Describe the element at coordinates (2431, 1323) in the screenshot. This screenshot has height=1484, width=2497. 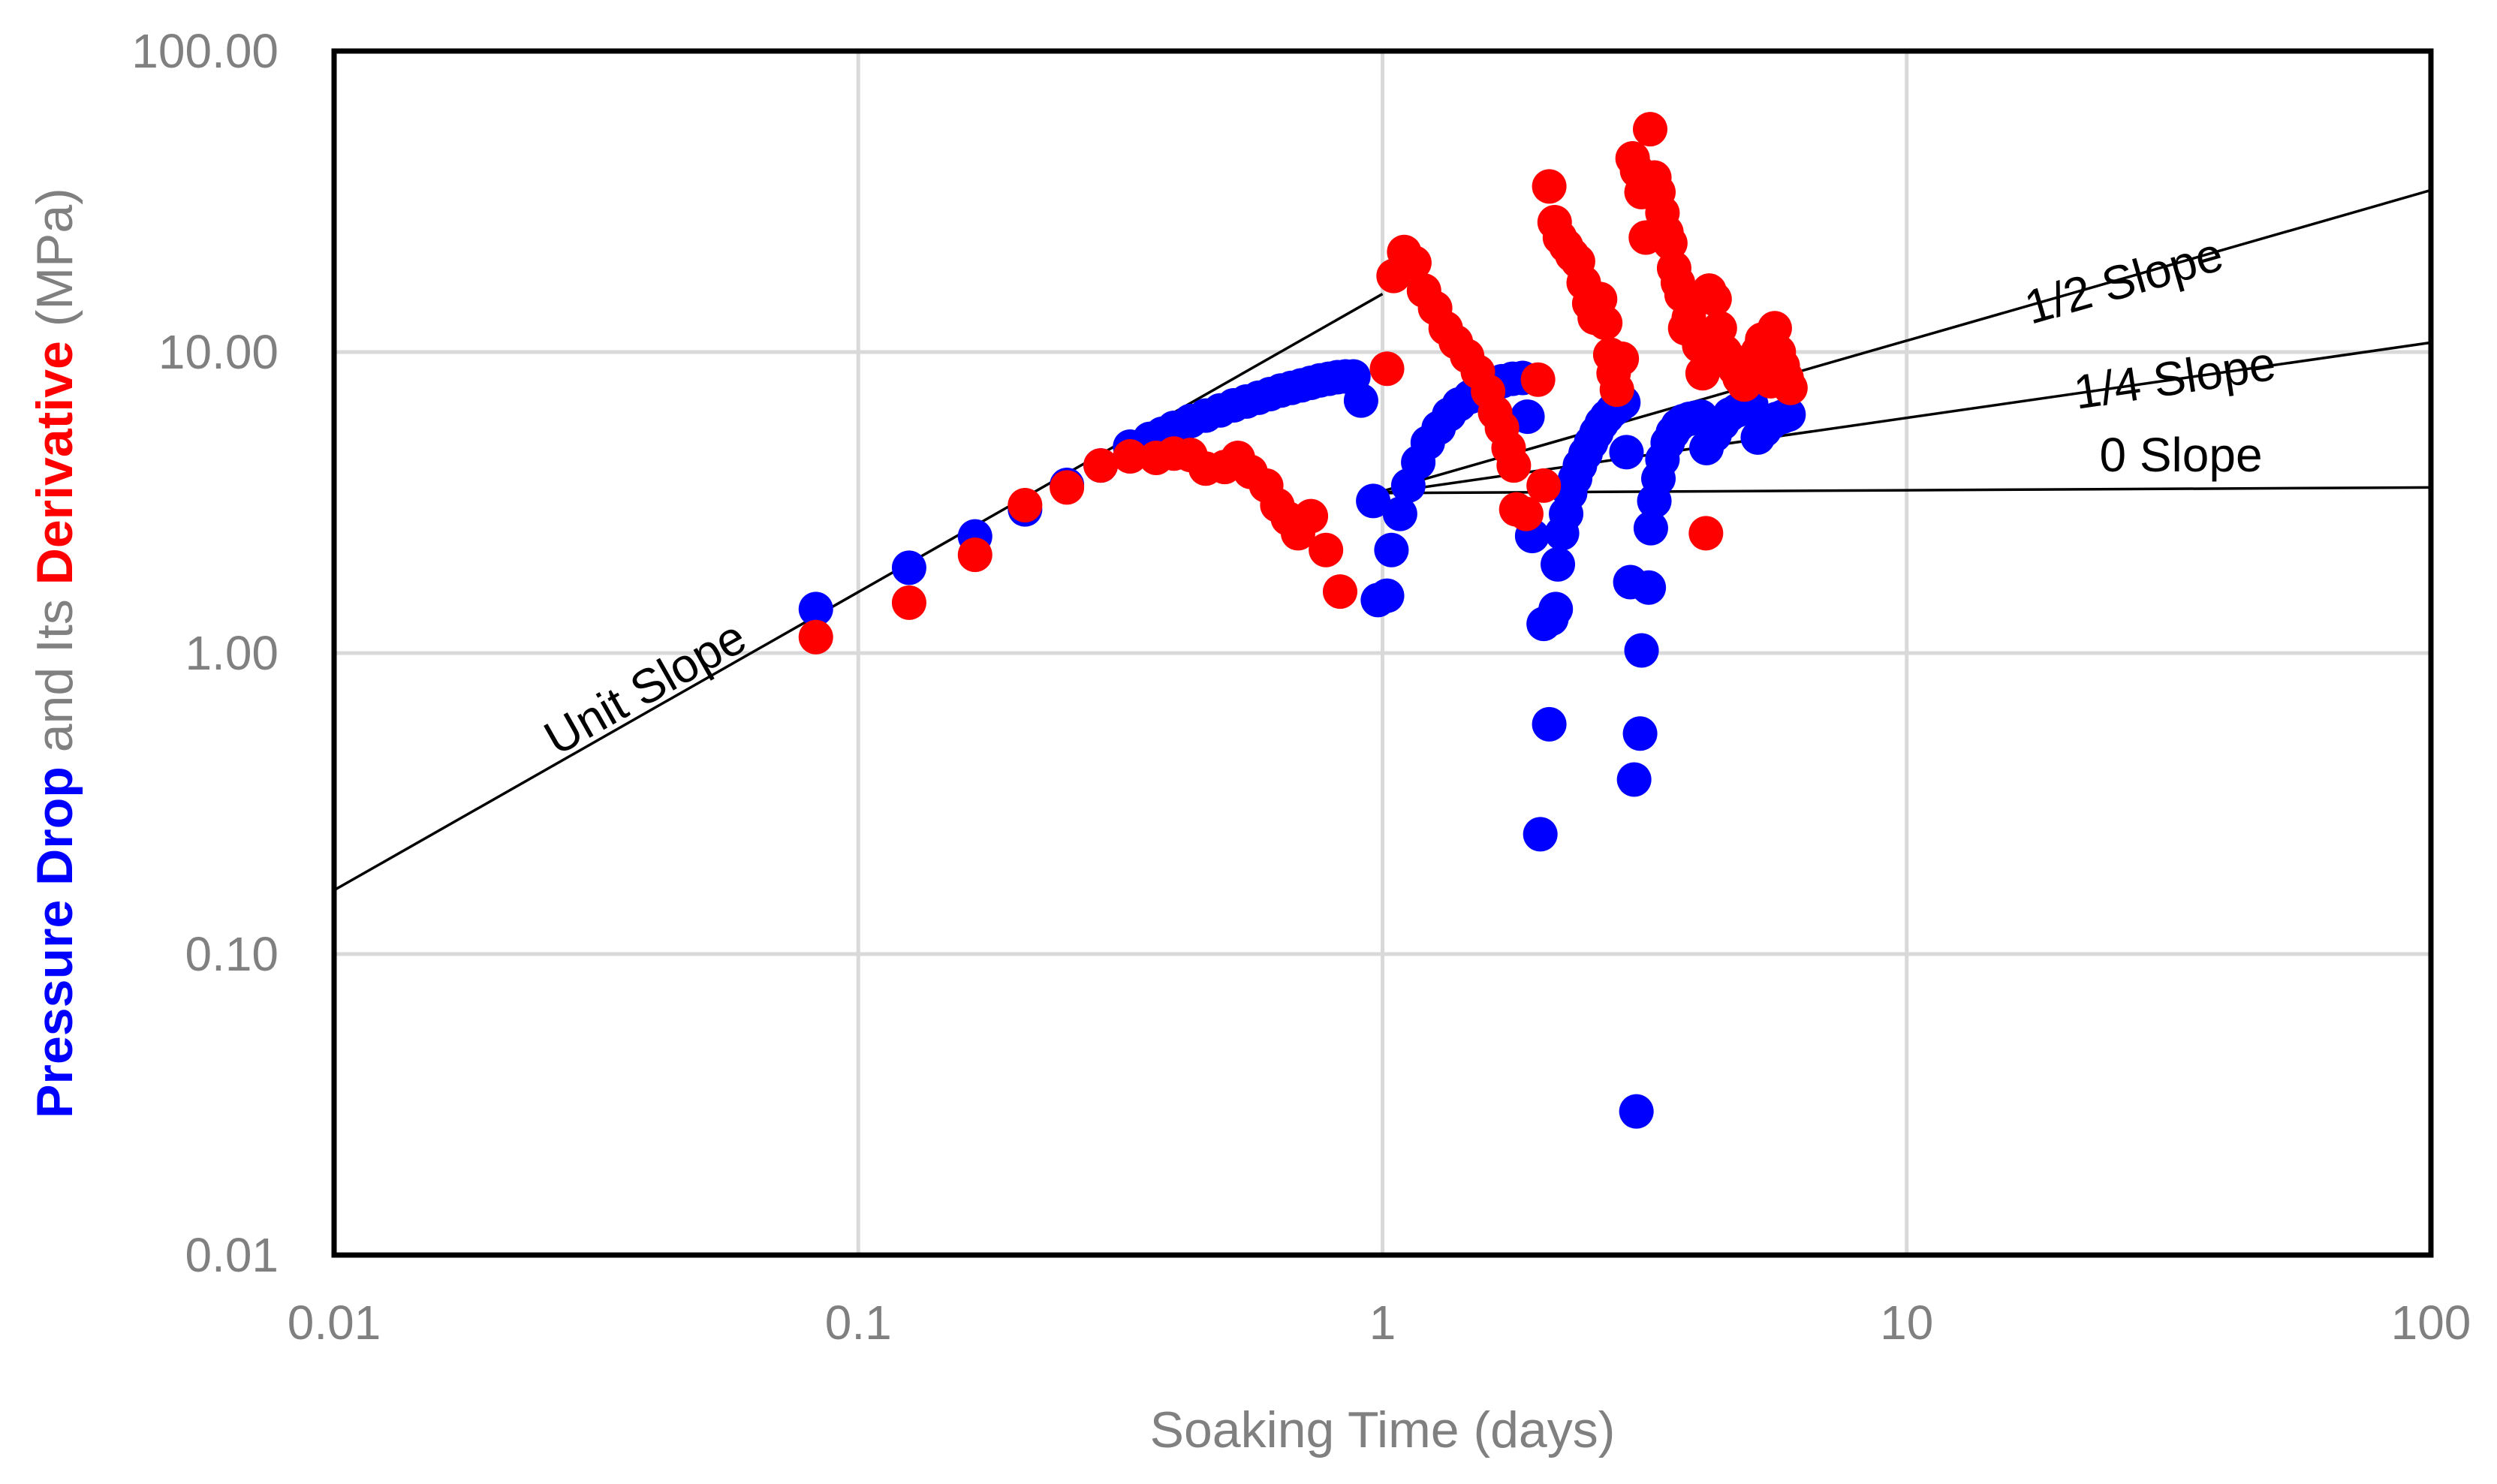
I see `x-tick-label-4: 100` at that location.